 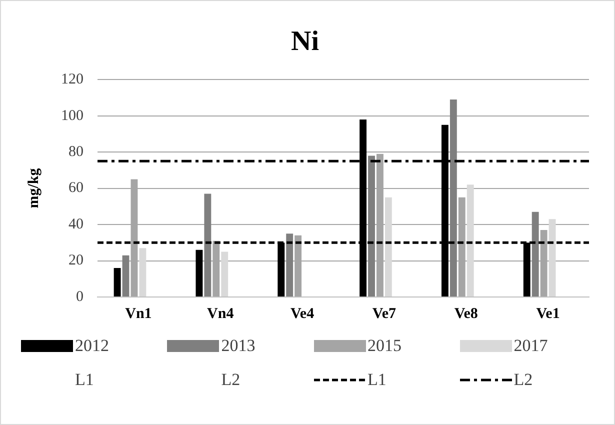 I want to click on x-tick-label: Vn1, so click(x=138, y=314).